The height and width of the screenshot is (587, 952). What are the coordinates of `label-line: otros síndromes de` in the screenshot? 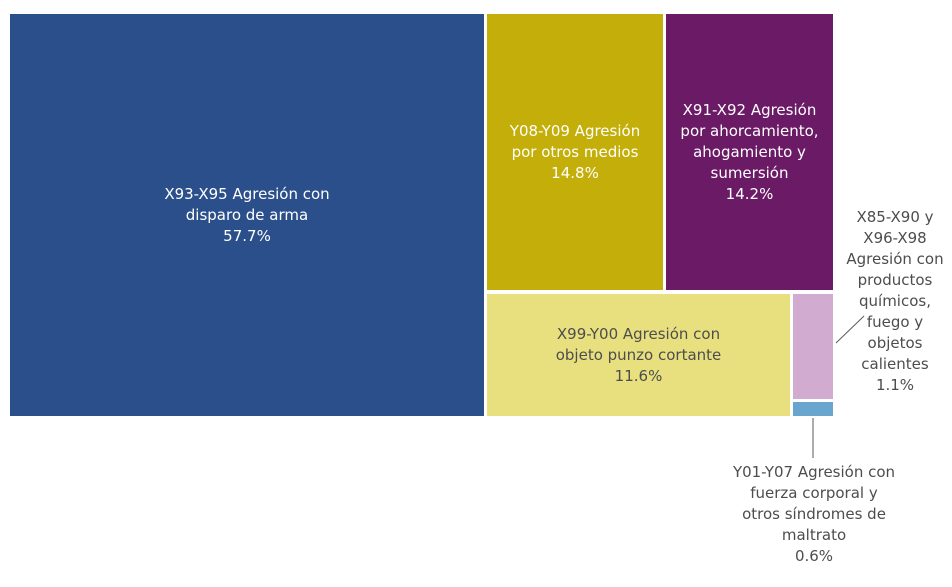 It's located at (814, 514).